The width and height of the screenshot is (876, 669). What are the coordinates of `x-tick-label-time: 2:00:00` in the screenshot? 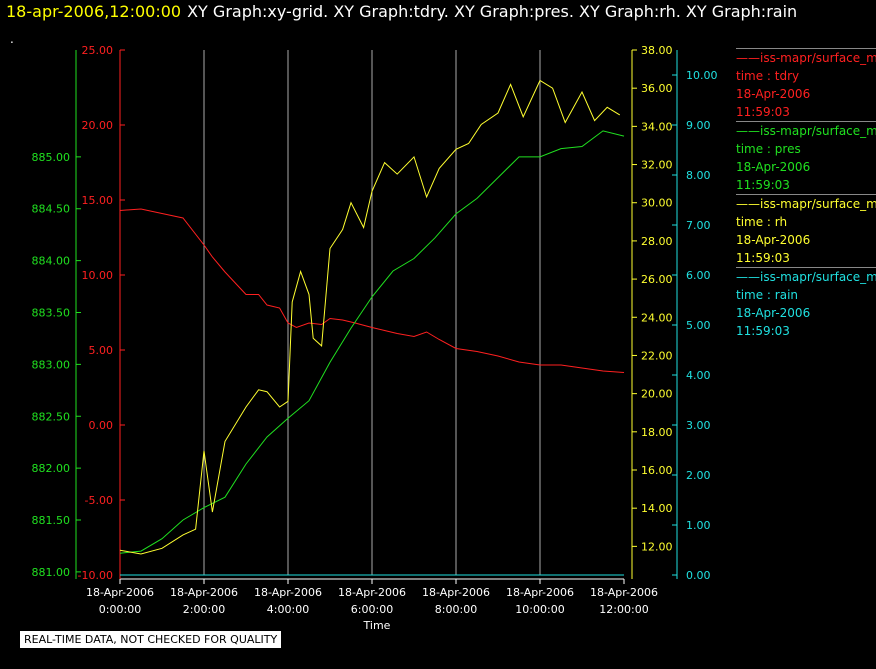 It's located at (204, 609).